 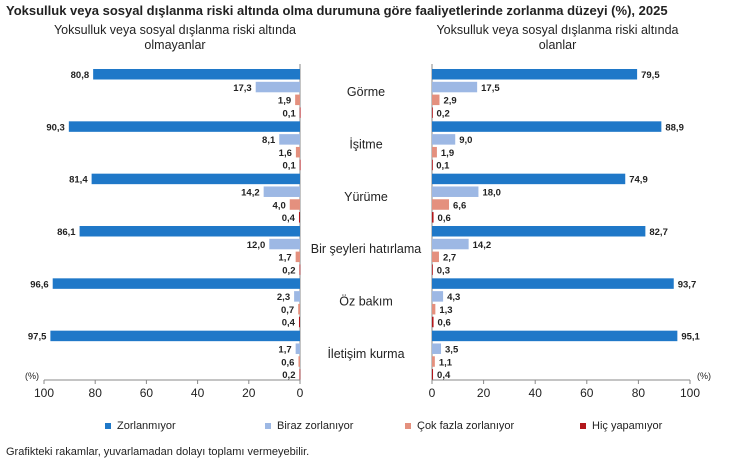 I want to click on right-value-label: 79,5, so click(x=650, y=75).